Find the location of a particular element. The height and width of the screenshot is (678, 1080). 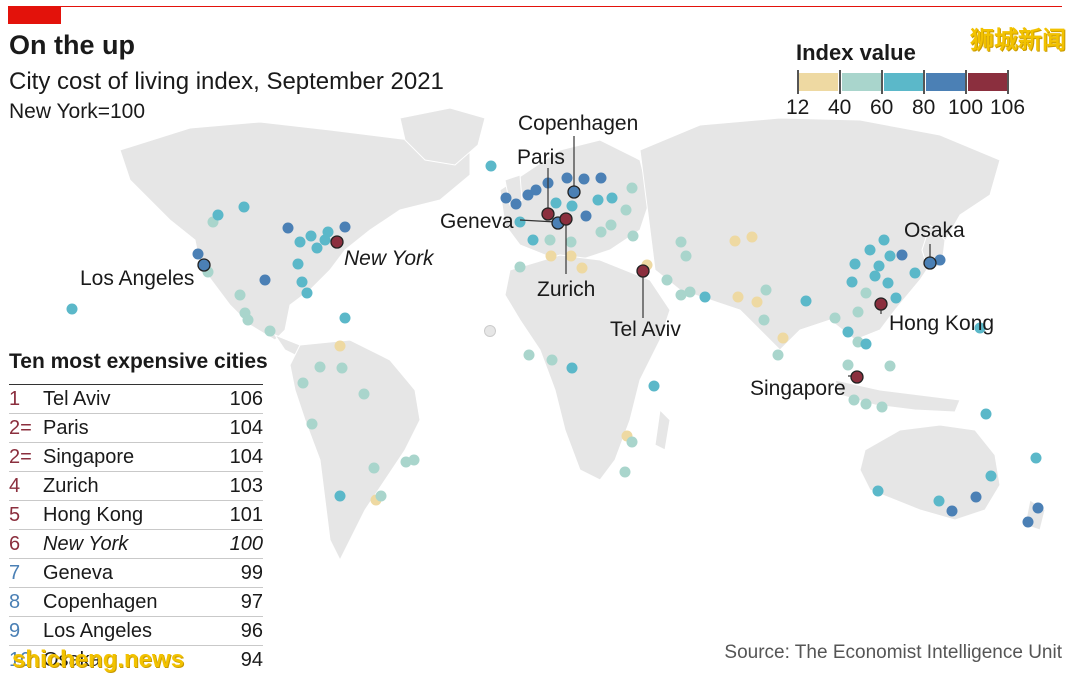

row-value: 104 is located at coordinates (246, 457).